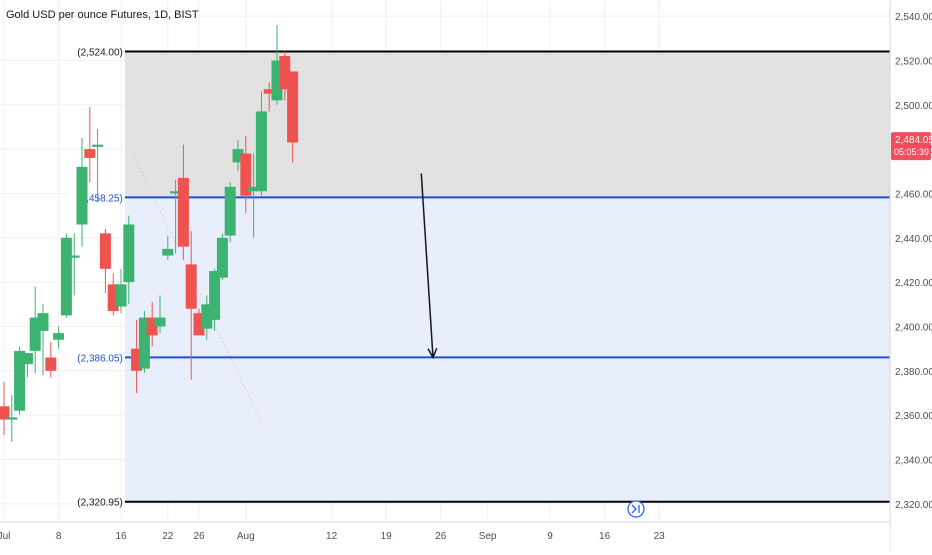 This screenshot has height=555, width=932. I want to click on x-tick-label: Jul, so click(5, 536).